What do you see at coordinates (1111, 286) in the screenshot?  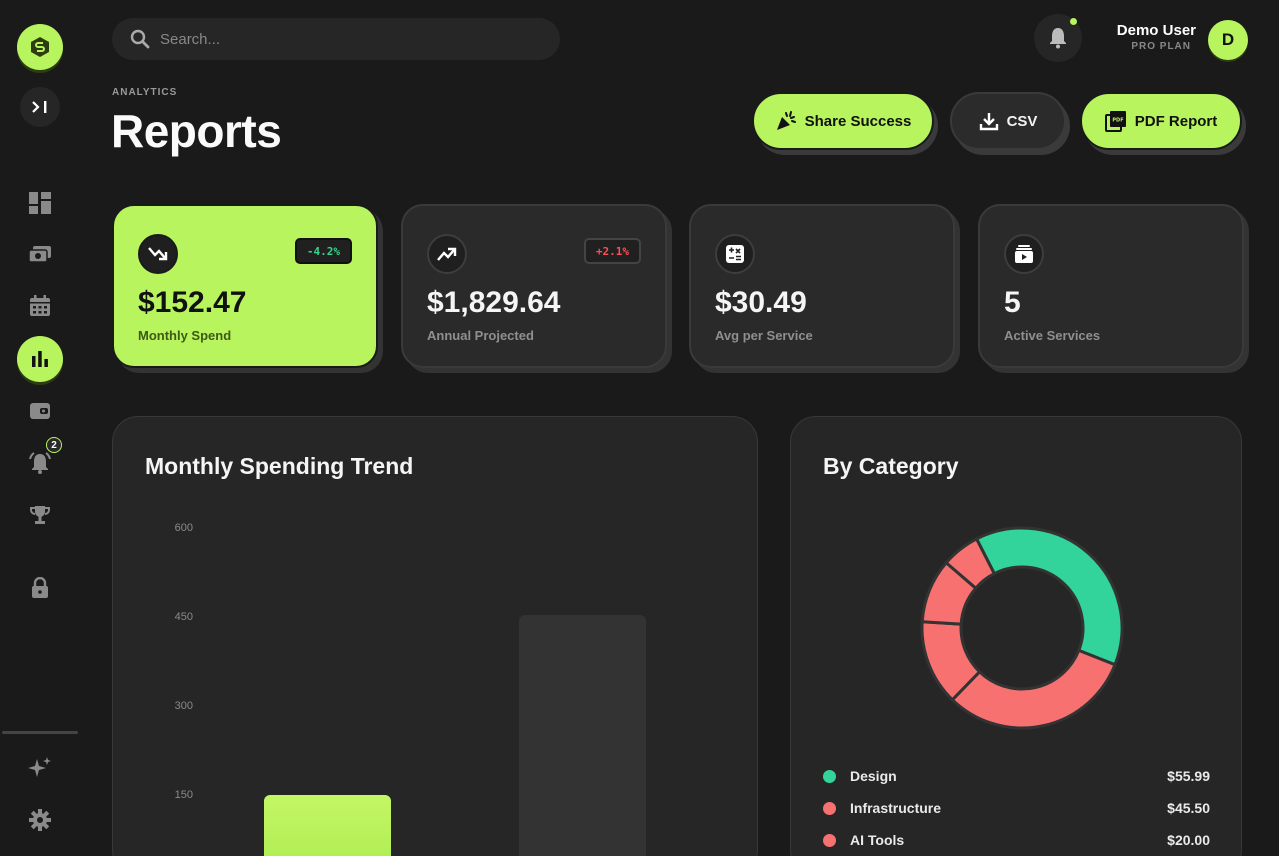 I see `stat-card-active-services: 5 Active Services` at bounding box center [1111, 286].